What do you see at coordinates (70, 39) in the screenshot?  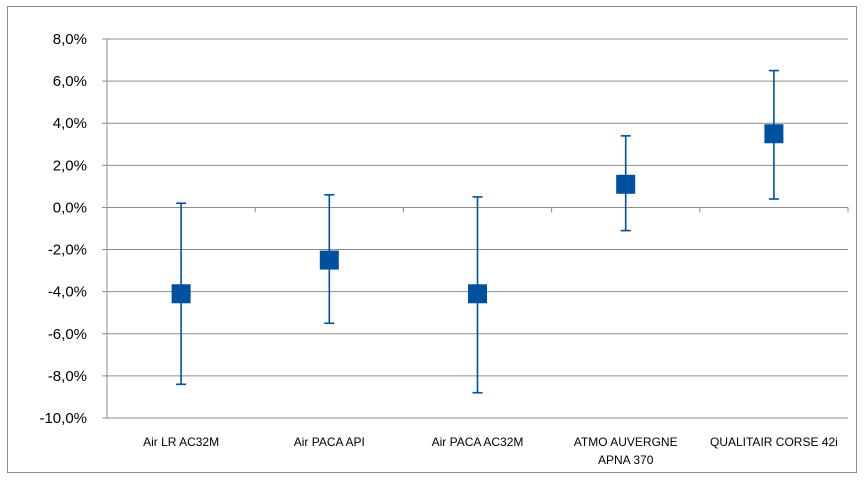 I see `y-tick-label: 8,0%` at bounding box center [70, 39].